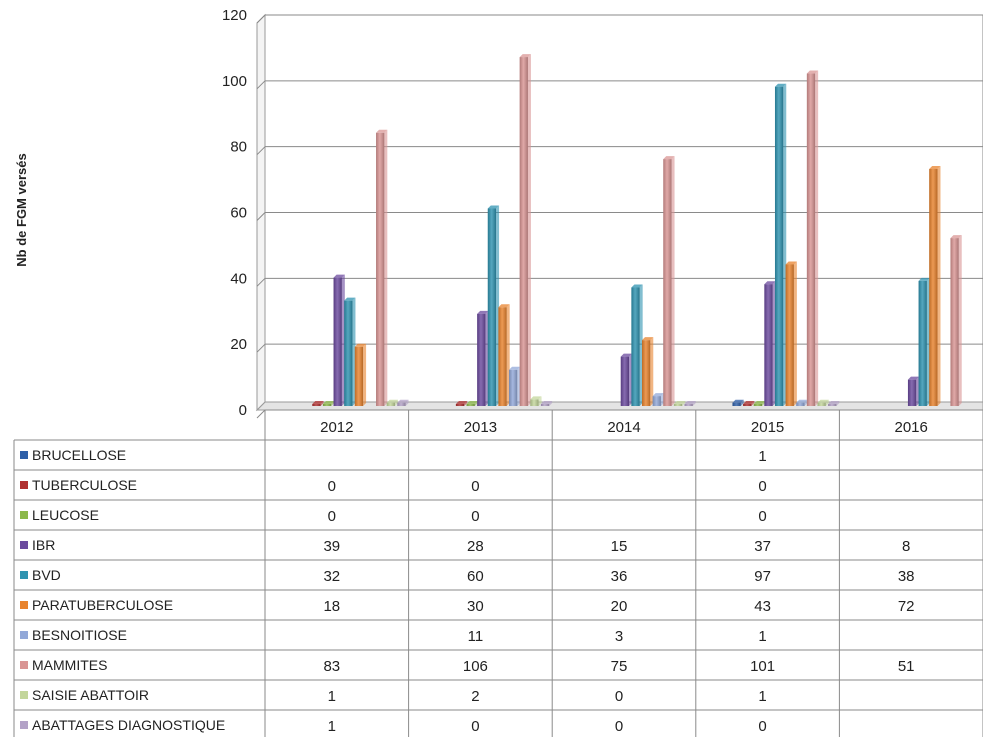  Describe the element at coordinates (128, 725) in the screenshot. I see `legend-label: ABATTAGES DIAGNOSTIQUE` at that location.